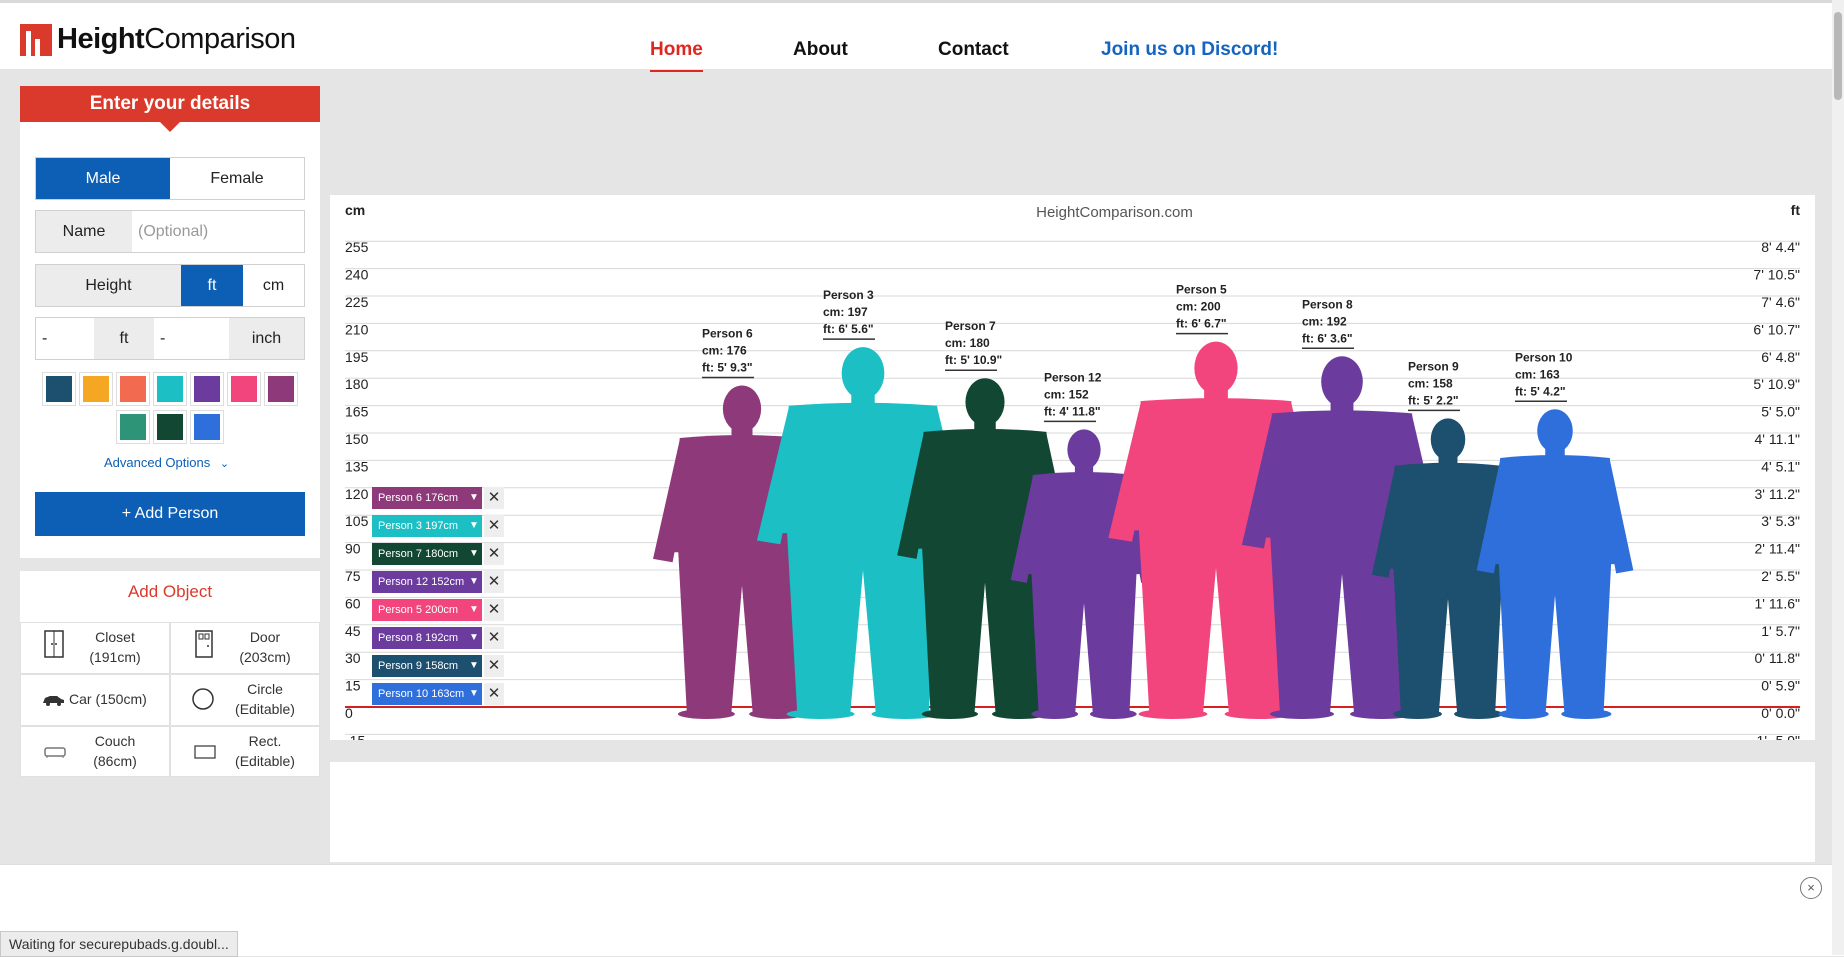  What do you see at coordinates (419, 554) in the screenshot?
I see `legend-person-tag: Person 7 180cm` at bounding box center [419, 554].